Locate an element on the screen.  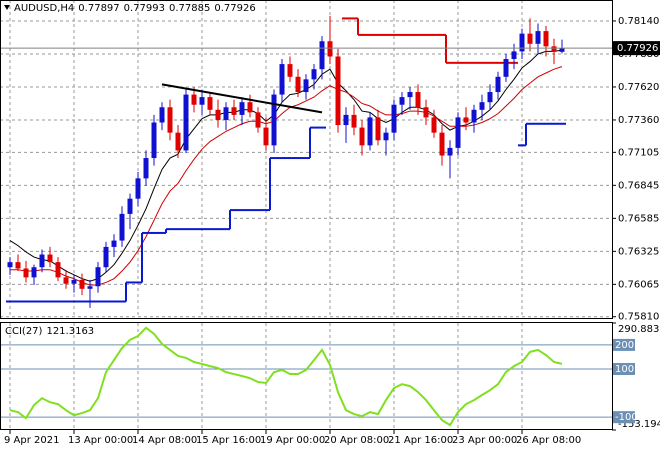
symbol-title: AUDUSD,H4 is located at coordinates (44, 8).